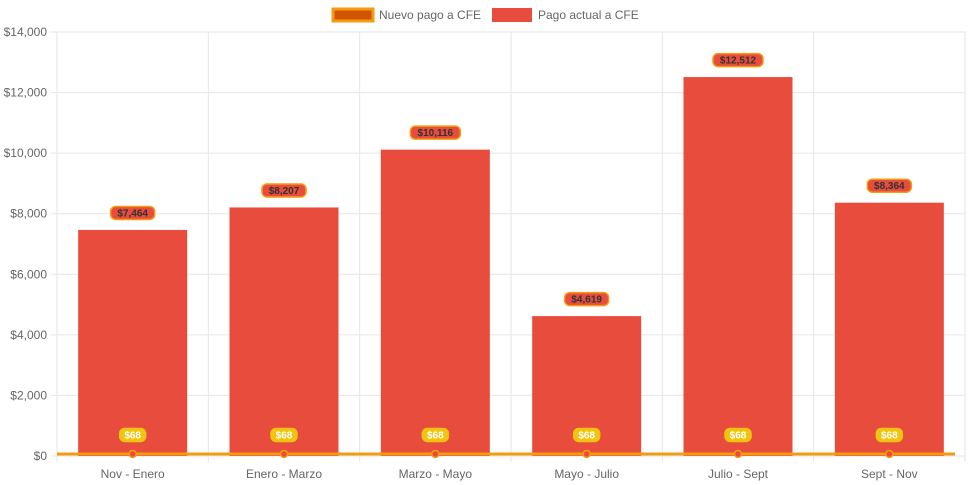 This screenshot has height=485, width=971. I want to click on x-tick-label: Julio - Sept, so click(738, 474).